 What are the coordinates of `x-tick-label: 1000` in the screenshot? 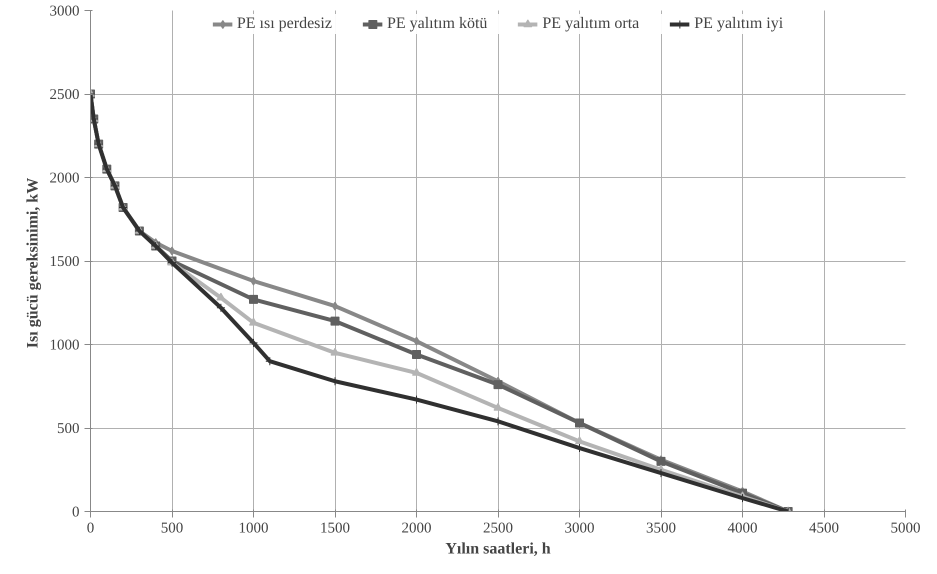 It's located at (253, 528).